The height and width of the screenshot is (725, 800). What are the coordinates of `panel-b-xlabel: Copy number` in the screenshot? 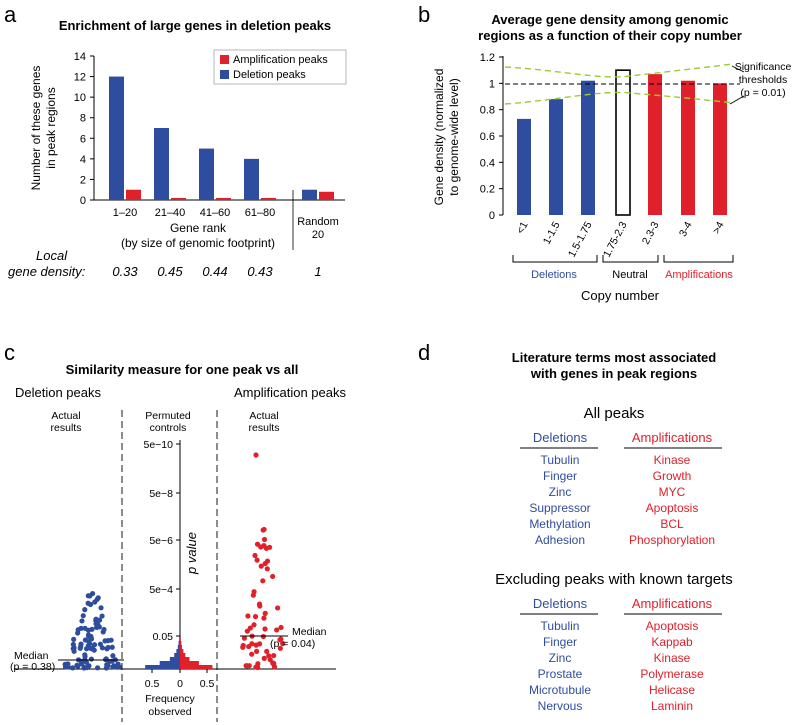 It's located at (620, 295).